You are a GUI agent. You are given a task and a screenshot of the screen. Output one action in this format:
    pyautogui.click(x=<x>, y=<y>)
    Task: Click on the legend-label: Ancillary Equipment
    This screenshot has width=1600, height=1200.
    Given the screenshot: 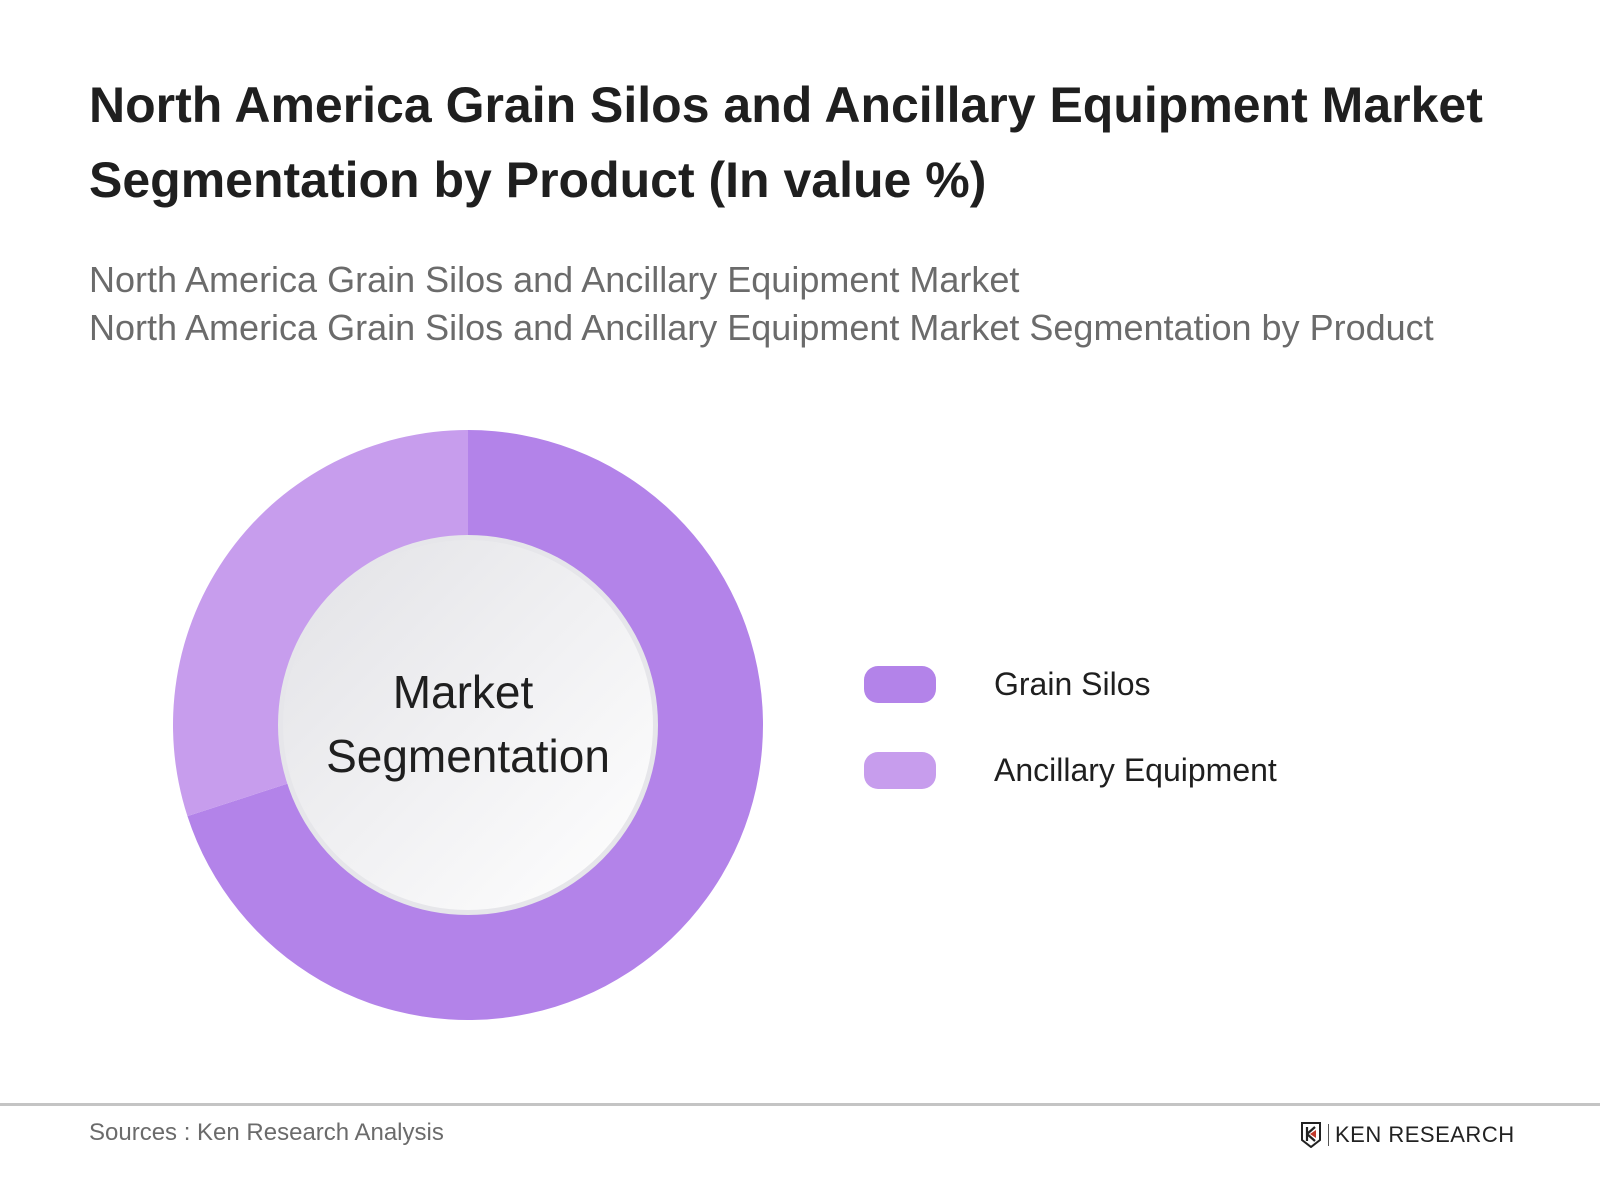 What is the action you would take?
    pyautogui.click(x=1135, y=769)
    